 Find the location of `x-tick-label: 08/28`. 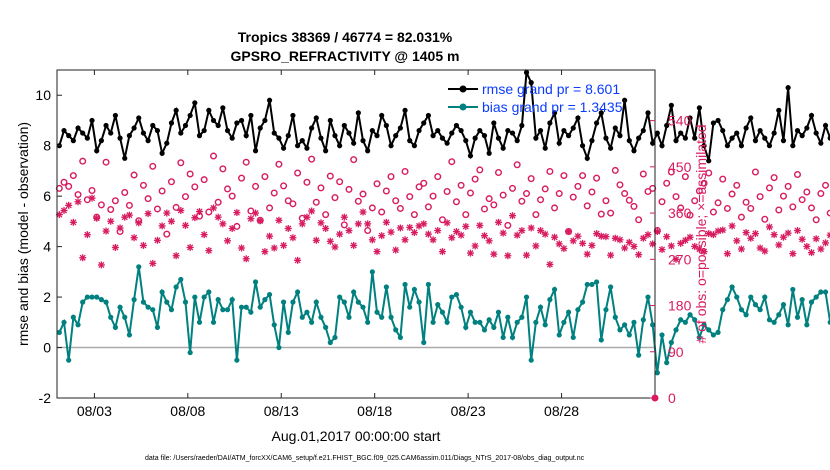

x-tick-label: 08/28 is located at coordinates (561, 411).